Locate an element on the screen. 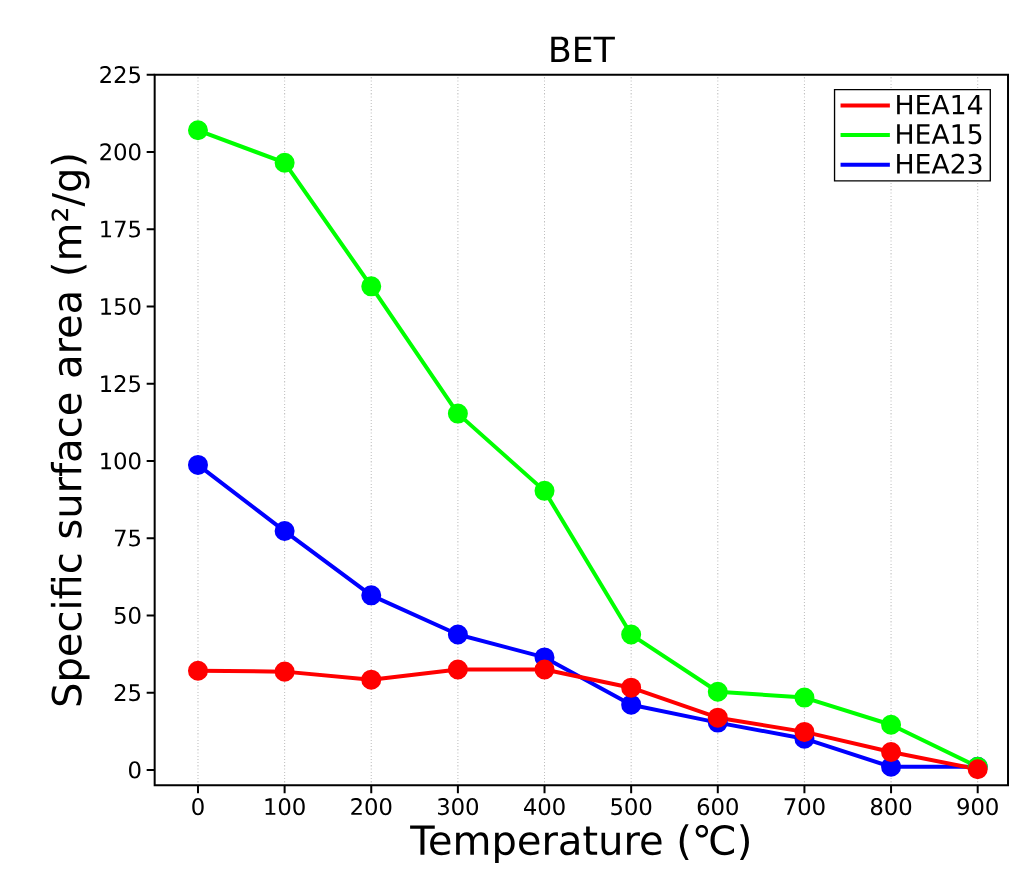  legend-label: HEA15 is located at coordinates (939, 134).